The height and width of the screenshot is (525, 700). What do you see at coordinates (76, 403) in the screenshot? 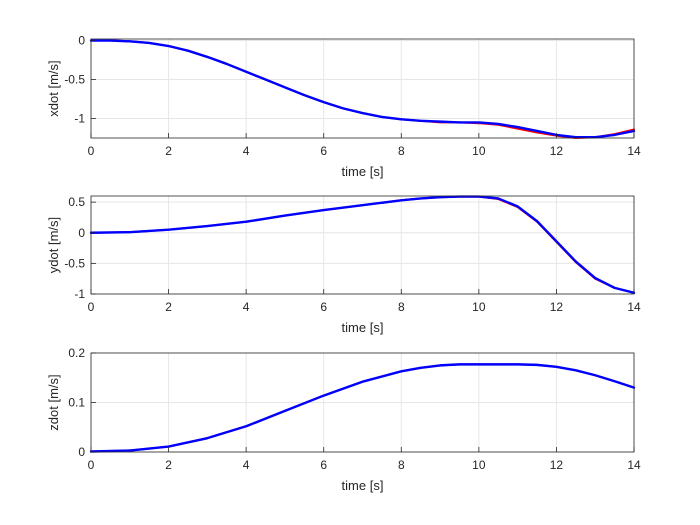
I see `y-tick-label: 0.1` at bounding box center [76, 403].